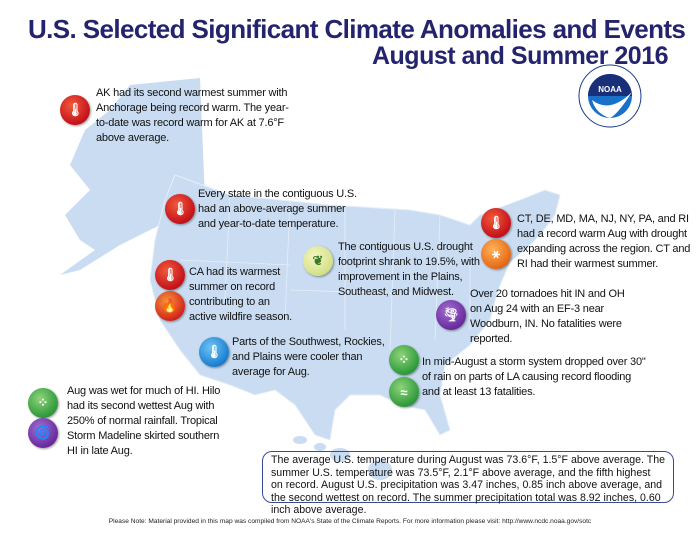 The width and height of the screenshot is (700, 533). Describe the element at coordinates (170, 306) in the screenshot. I see `wildfire-icon: 🔥` at that location.